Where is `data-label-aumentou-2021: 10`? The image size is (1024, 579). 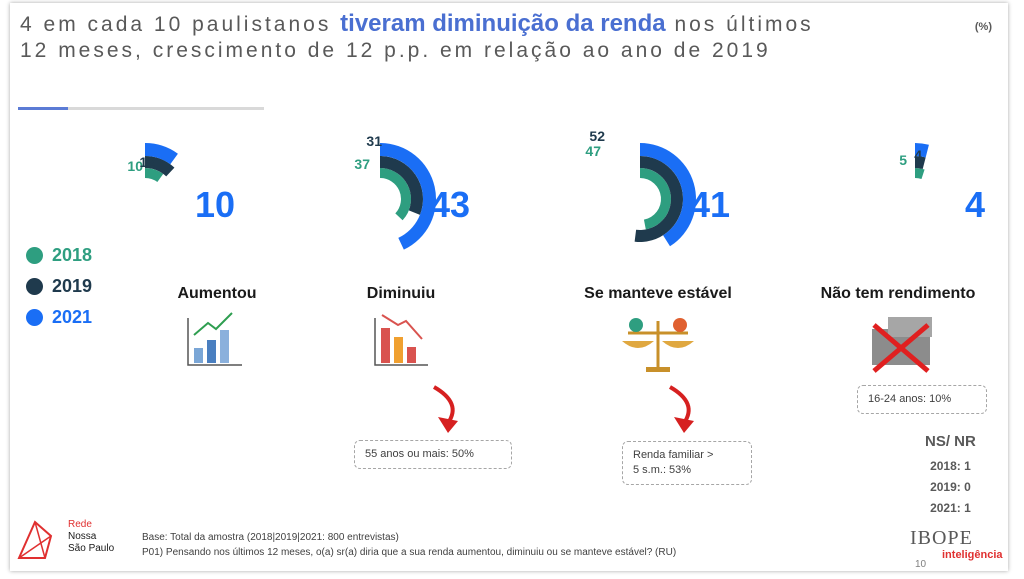
data-label-aumentou-2021: 10 is located at coordinates (215, 204).